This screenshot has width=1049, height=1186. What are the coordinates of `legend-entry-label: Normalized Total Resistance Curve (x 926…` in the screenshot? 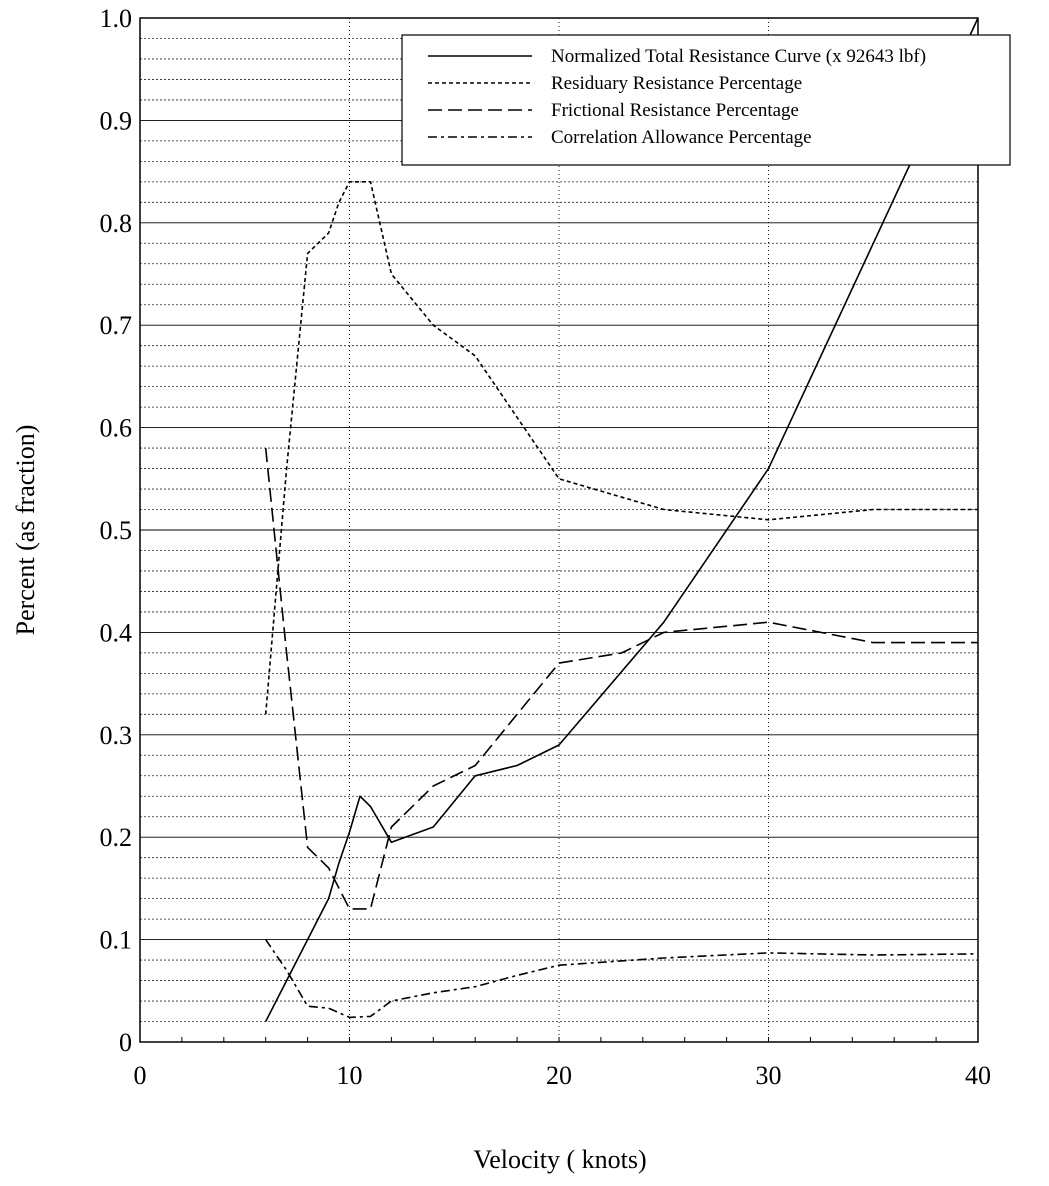 It's located at (738, 56).